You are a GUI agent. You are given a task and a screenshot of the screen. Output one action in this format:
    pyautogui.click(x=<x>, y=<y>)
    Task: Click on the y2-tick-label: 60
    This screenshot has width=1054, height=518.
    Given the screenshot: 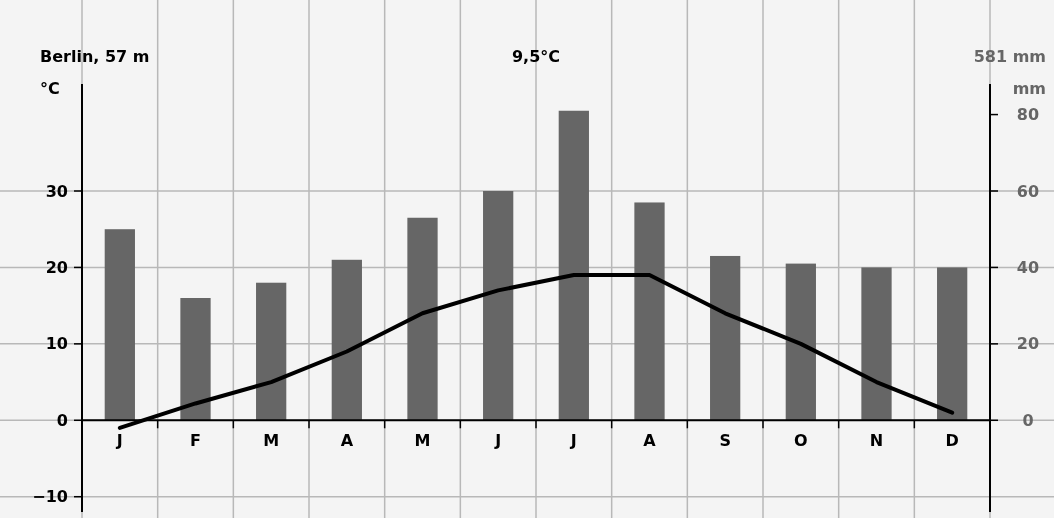 What is the action you would take?
    pyautogui.click(x=1028, y=191)
    